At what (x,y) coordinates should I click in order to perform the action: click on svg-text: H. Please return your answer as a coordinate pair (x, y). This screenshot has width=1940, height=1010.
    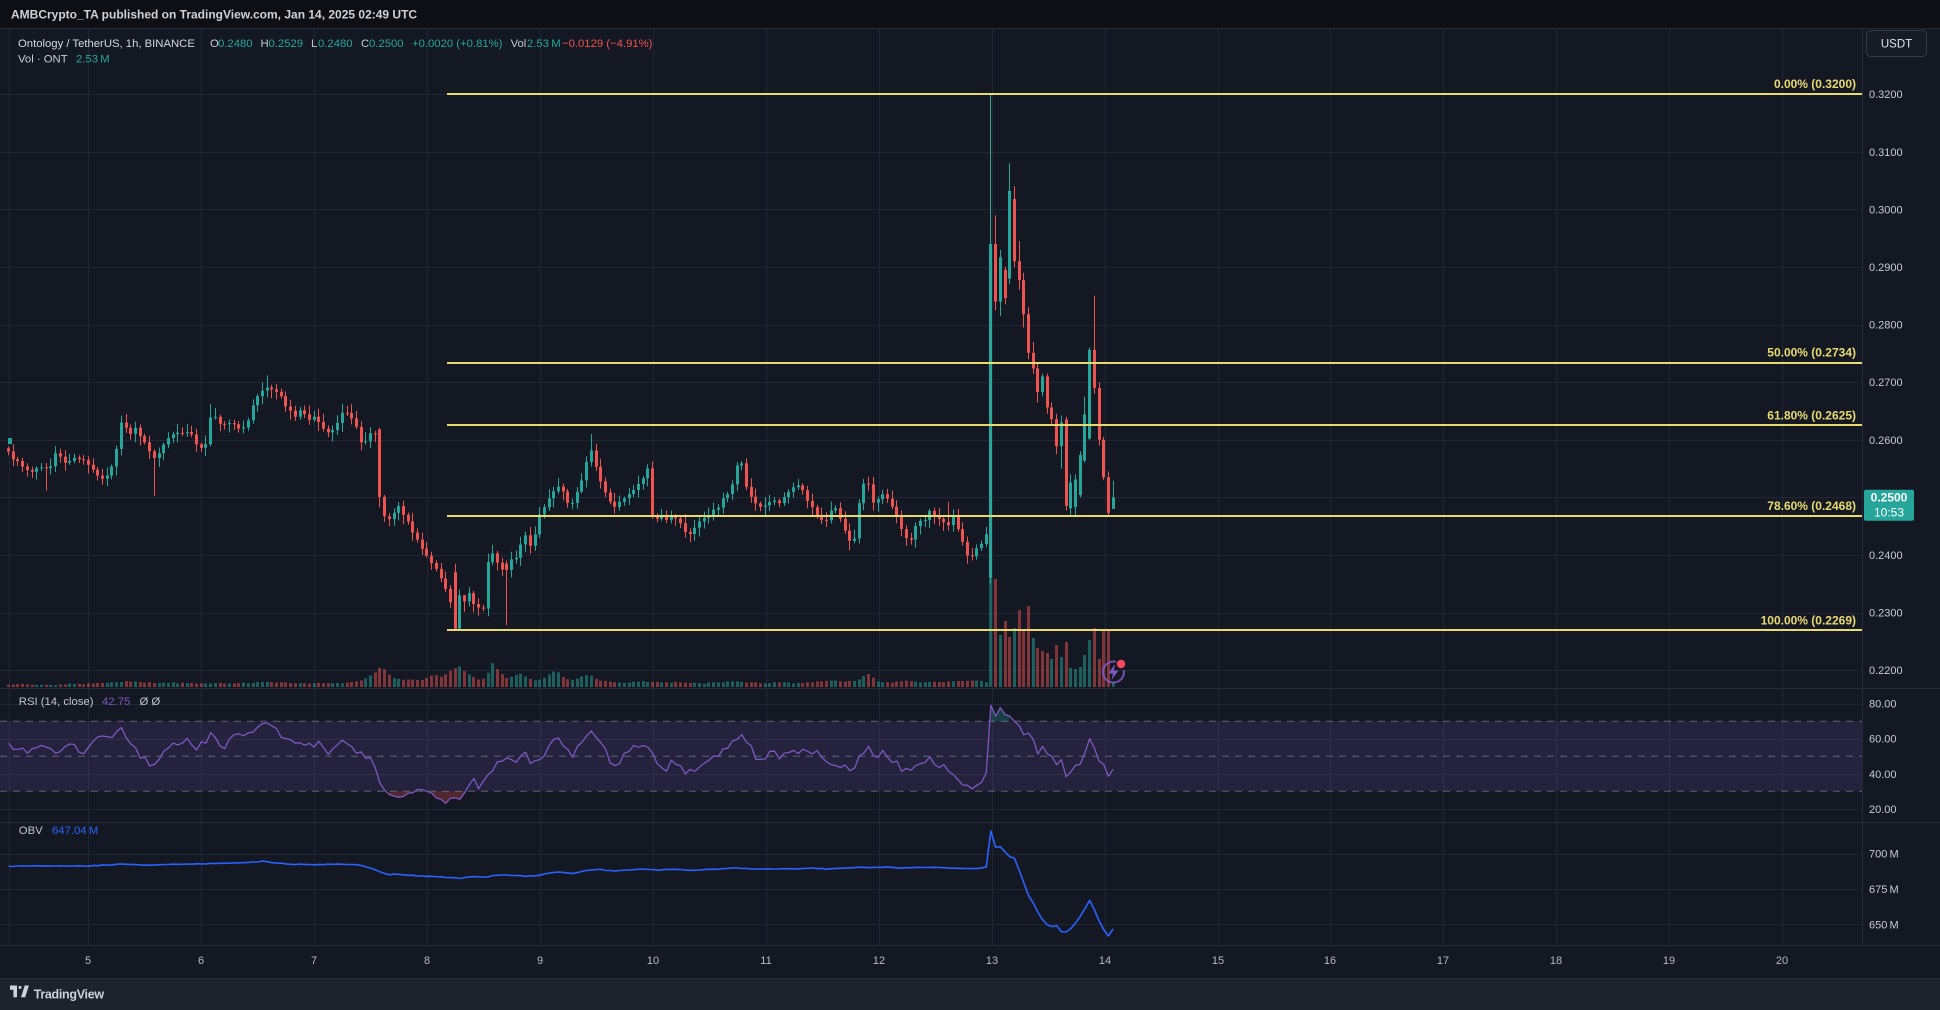
    Looking at the image, I should click on (265, 44).